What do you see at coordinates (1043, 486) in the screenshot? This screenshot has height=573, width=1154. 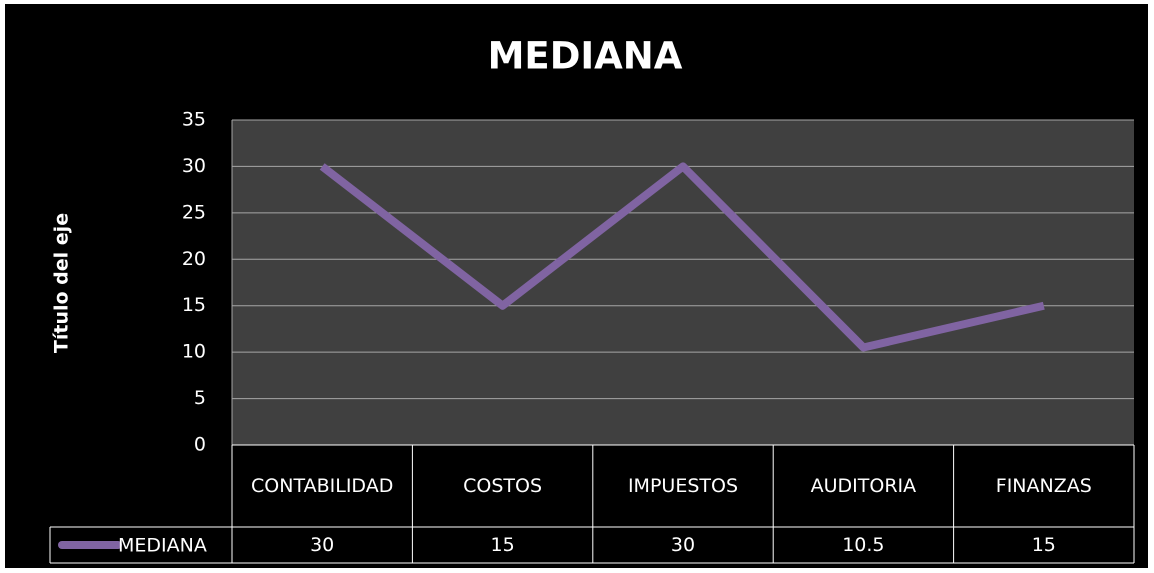 I see `x-tick-label: FINANZAS` at bounding box center [1043, 486].